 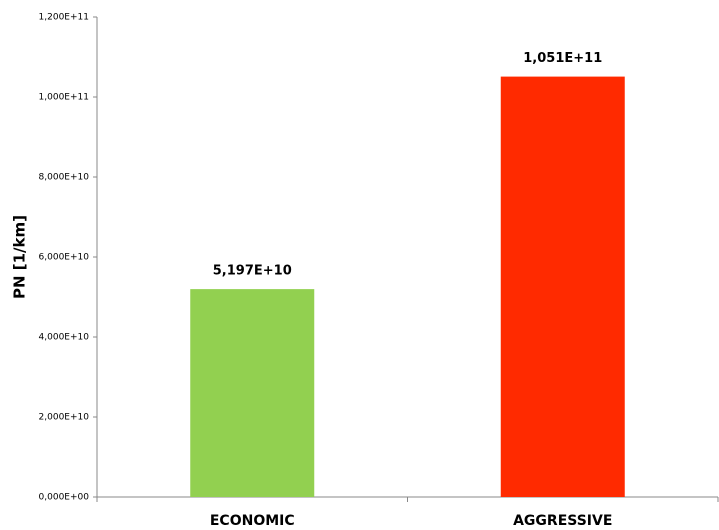 I want to click on y-tick-label: 6,000E+10, so click(x=64, y=258).